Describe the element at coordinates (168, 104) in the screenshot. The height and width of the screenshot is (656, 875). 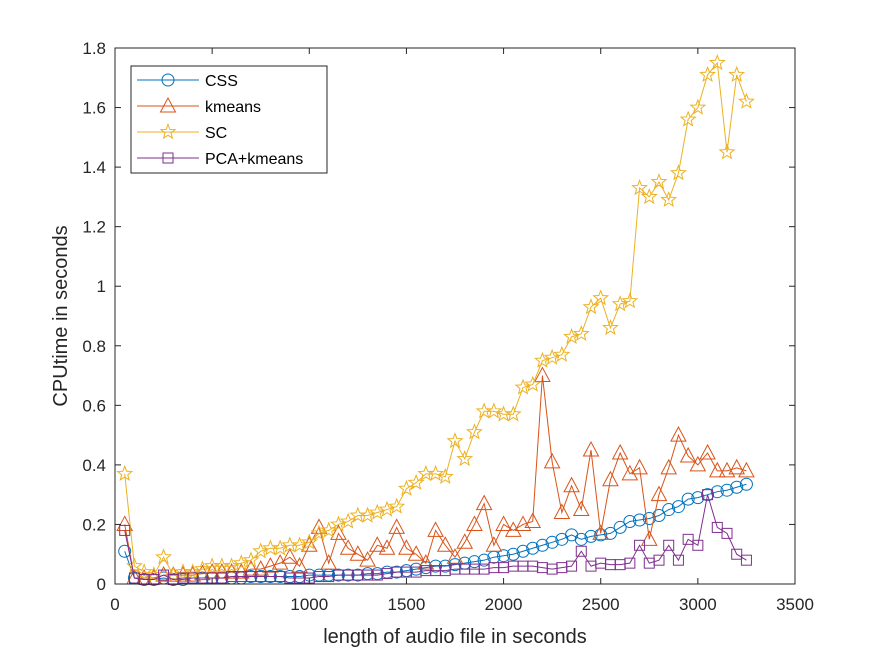
I see `legend-marker-kmeans` at that location.